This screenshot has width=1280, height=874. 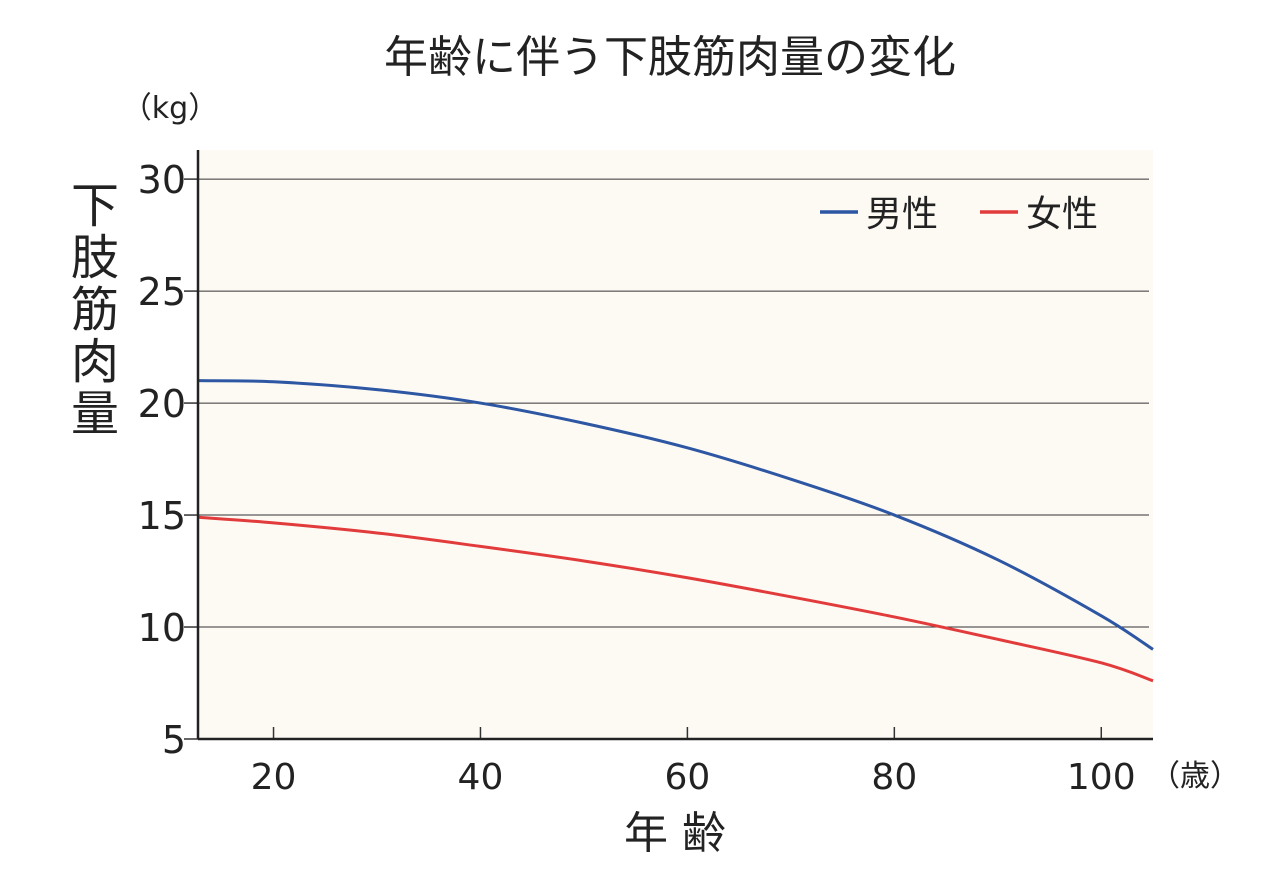 I want to click on x-tick-label: 40, so click(x=481, y=777).